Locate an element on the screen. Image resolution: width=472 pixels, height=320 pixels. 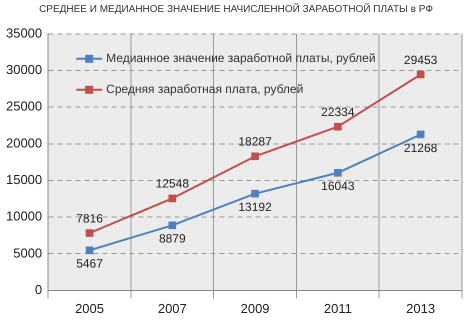
data-label: 13192 is located at coordinates (255, 207).